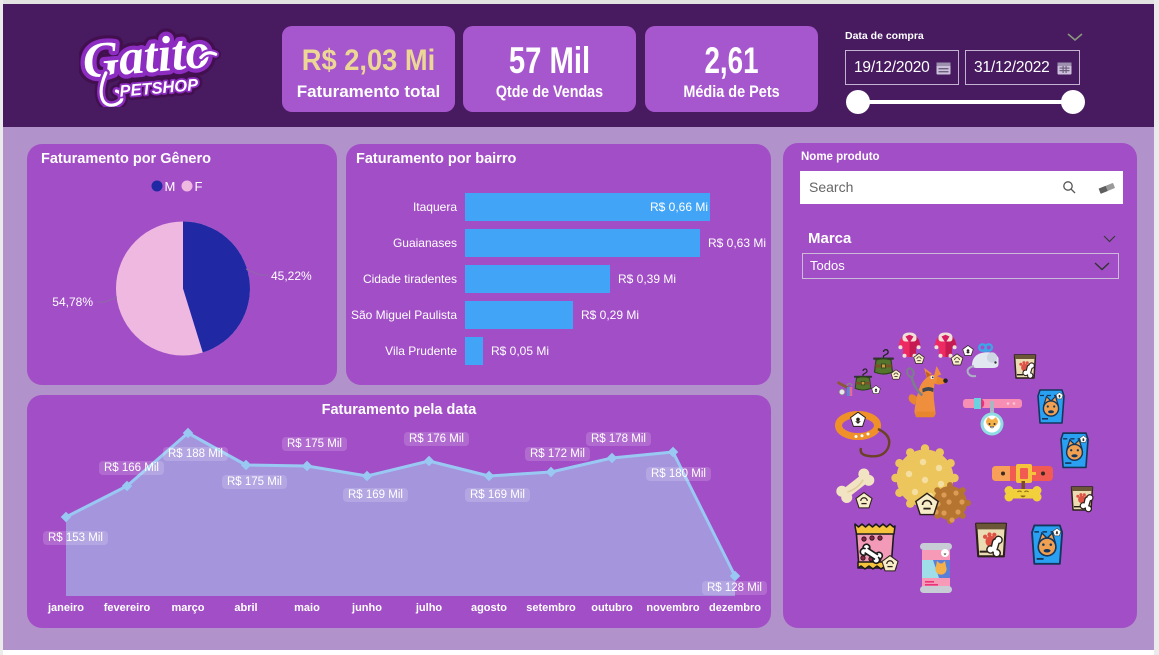 The height and width of the screenshot is (655, 1159). What do you see at coordinates (72, 302) in the screenshot?
I see `svg-text: 54,78%` at bounding box center [72, 302].